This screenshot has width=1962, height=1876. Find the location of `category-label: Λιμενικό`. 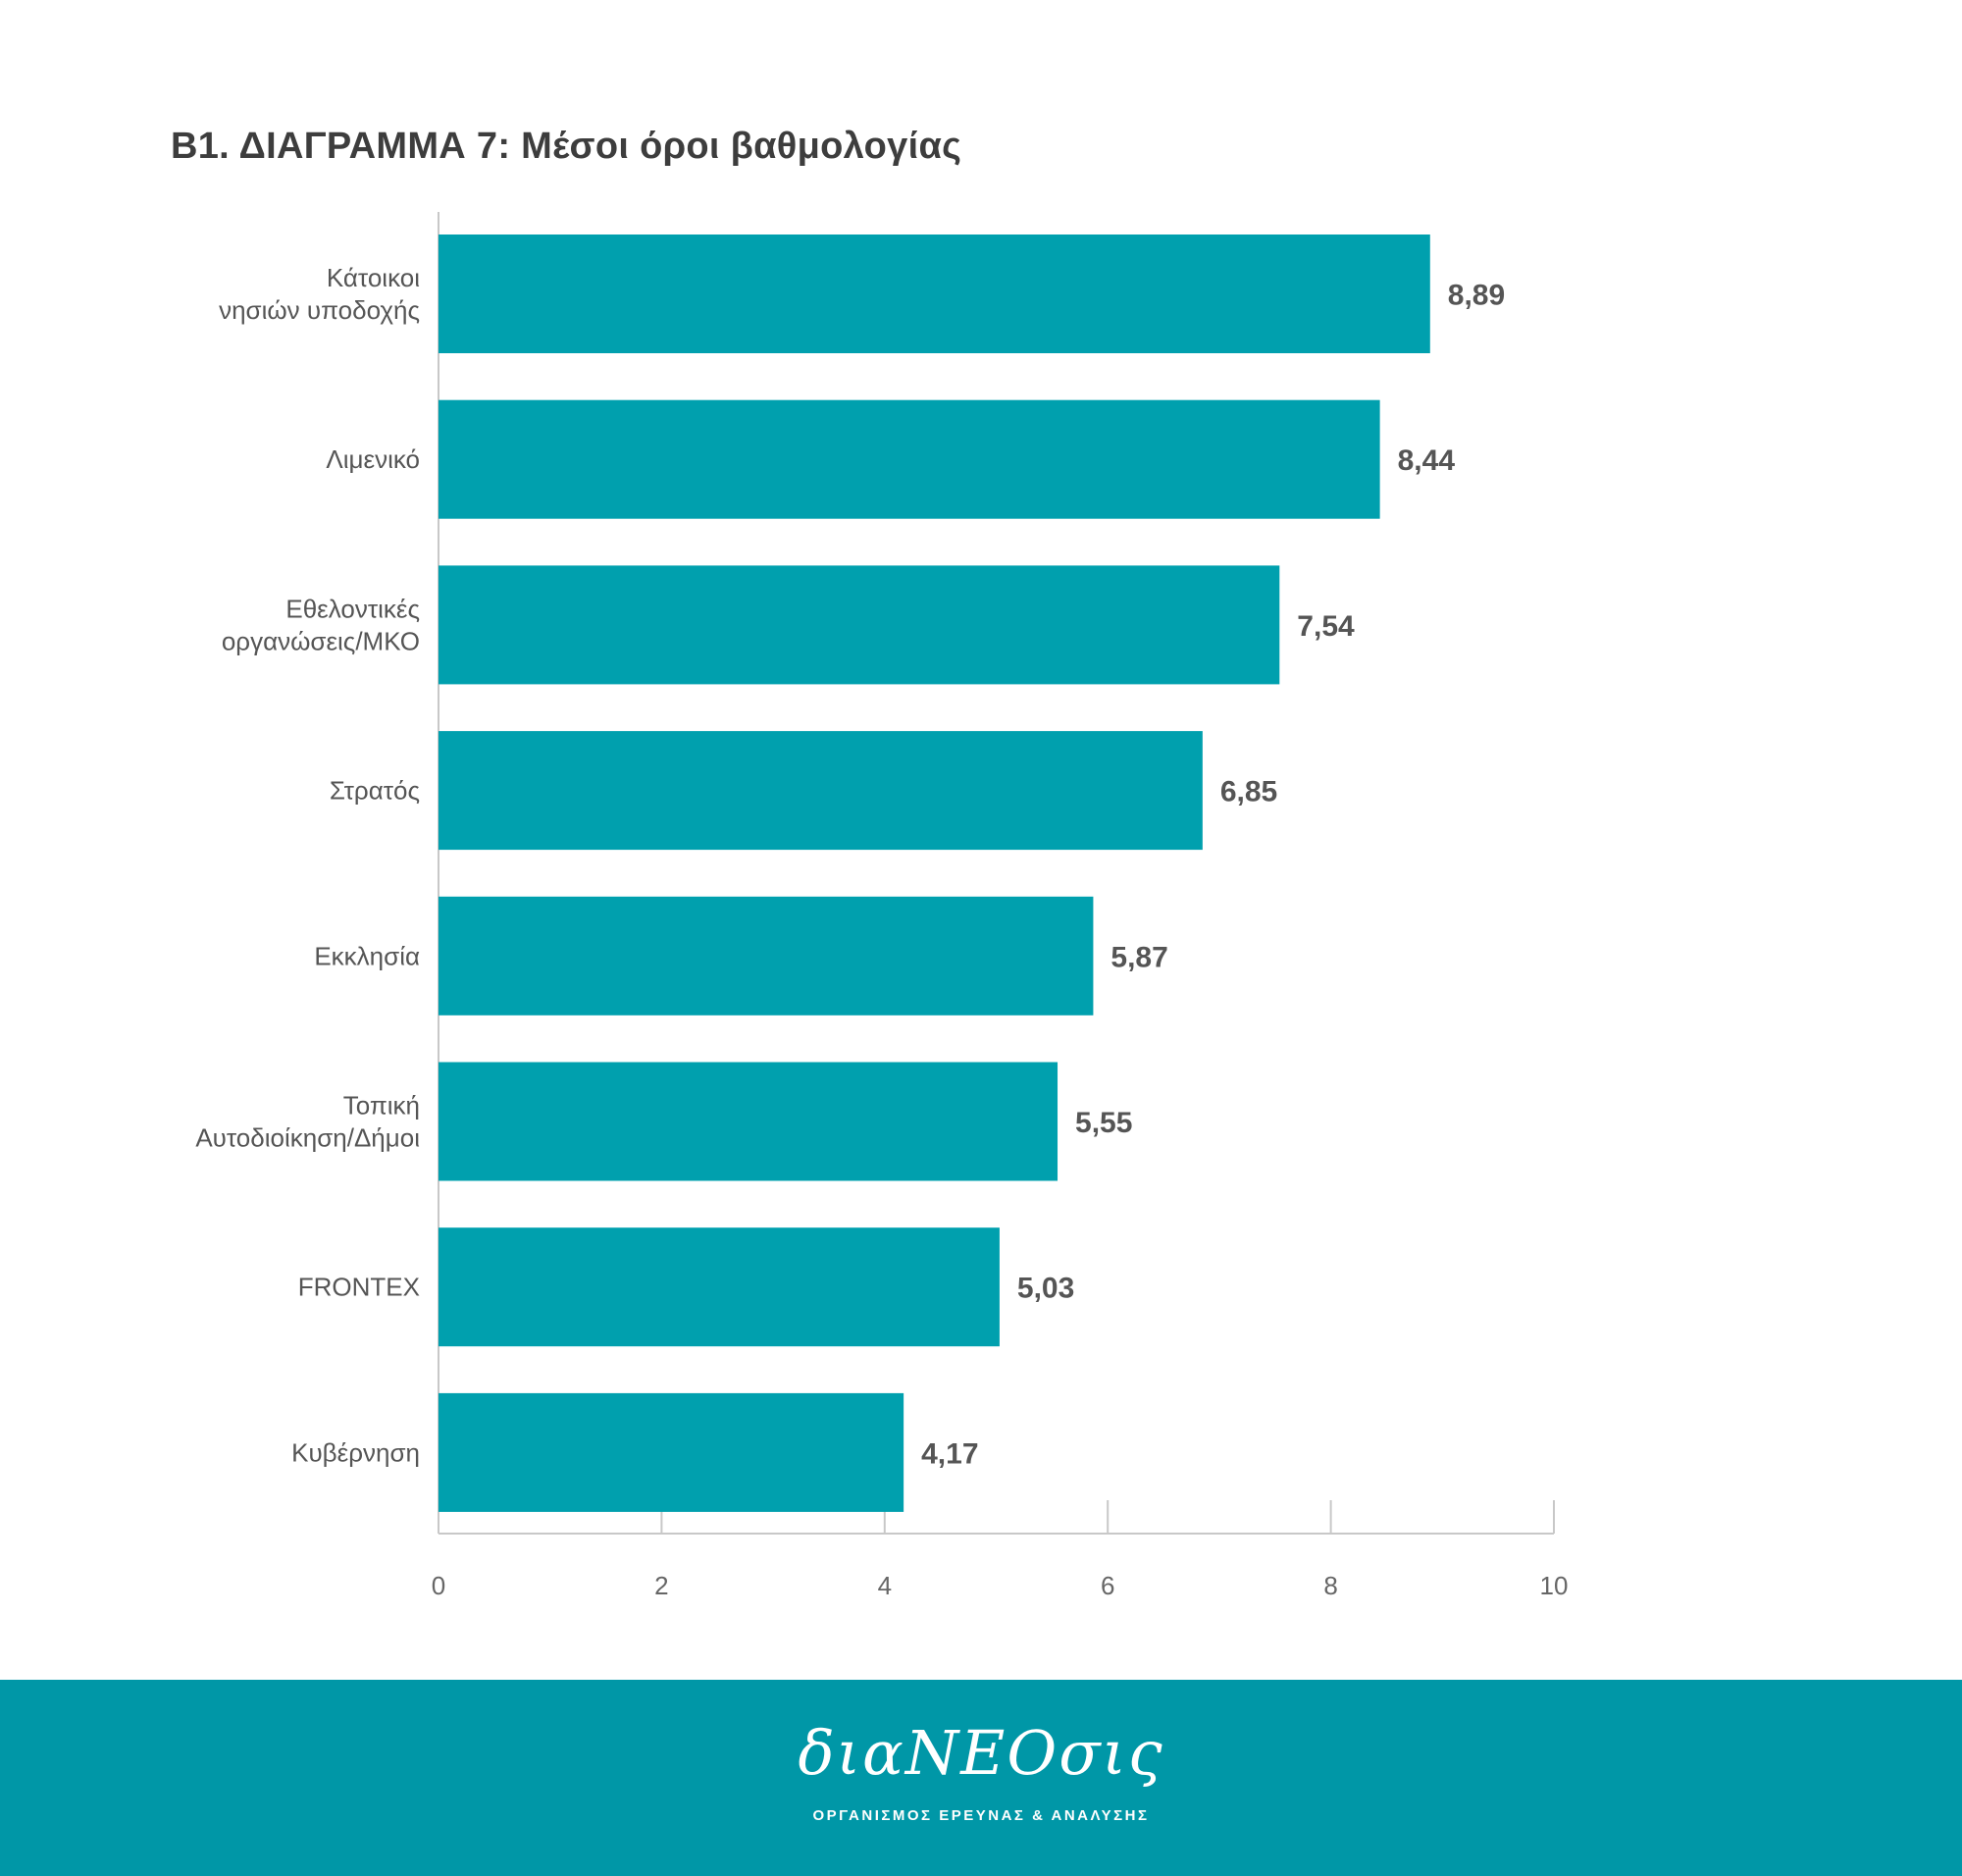

category-label: Λιμενικό is located at coordinates (373, 459).